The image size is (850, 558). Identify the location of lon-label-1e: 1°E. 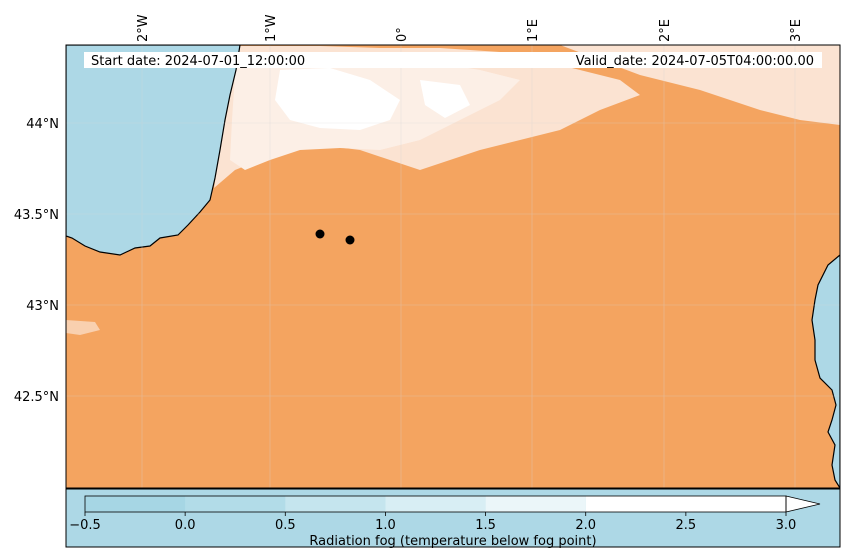
(533, 30).